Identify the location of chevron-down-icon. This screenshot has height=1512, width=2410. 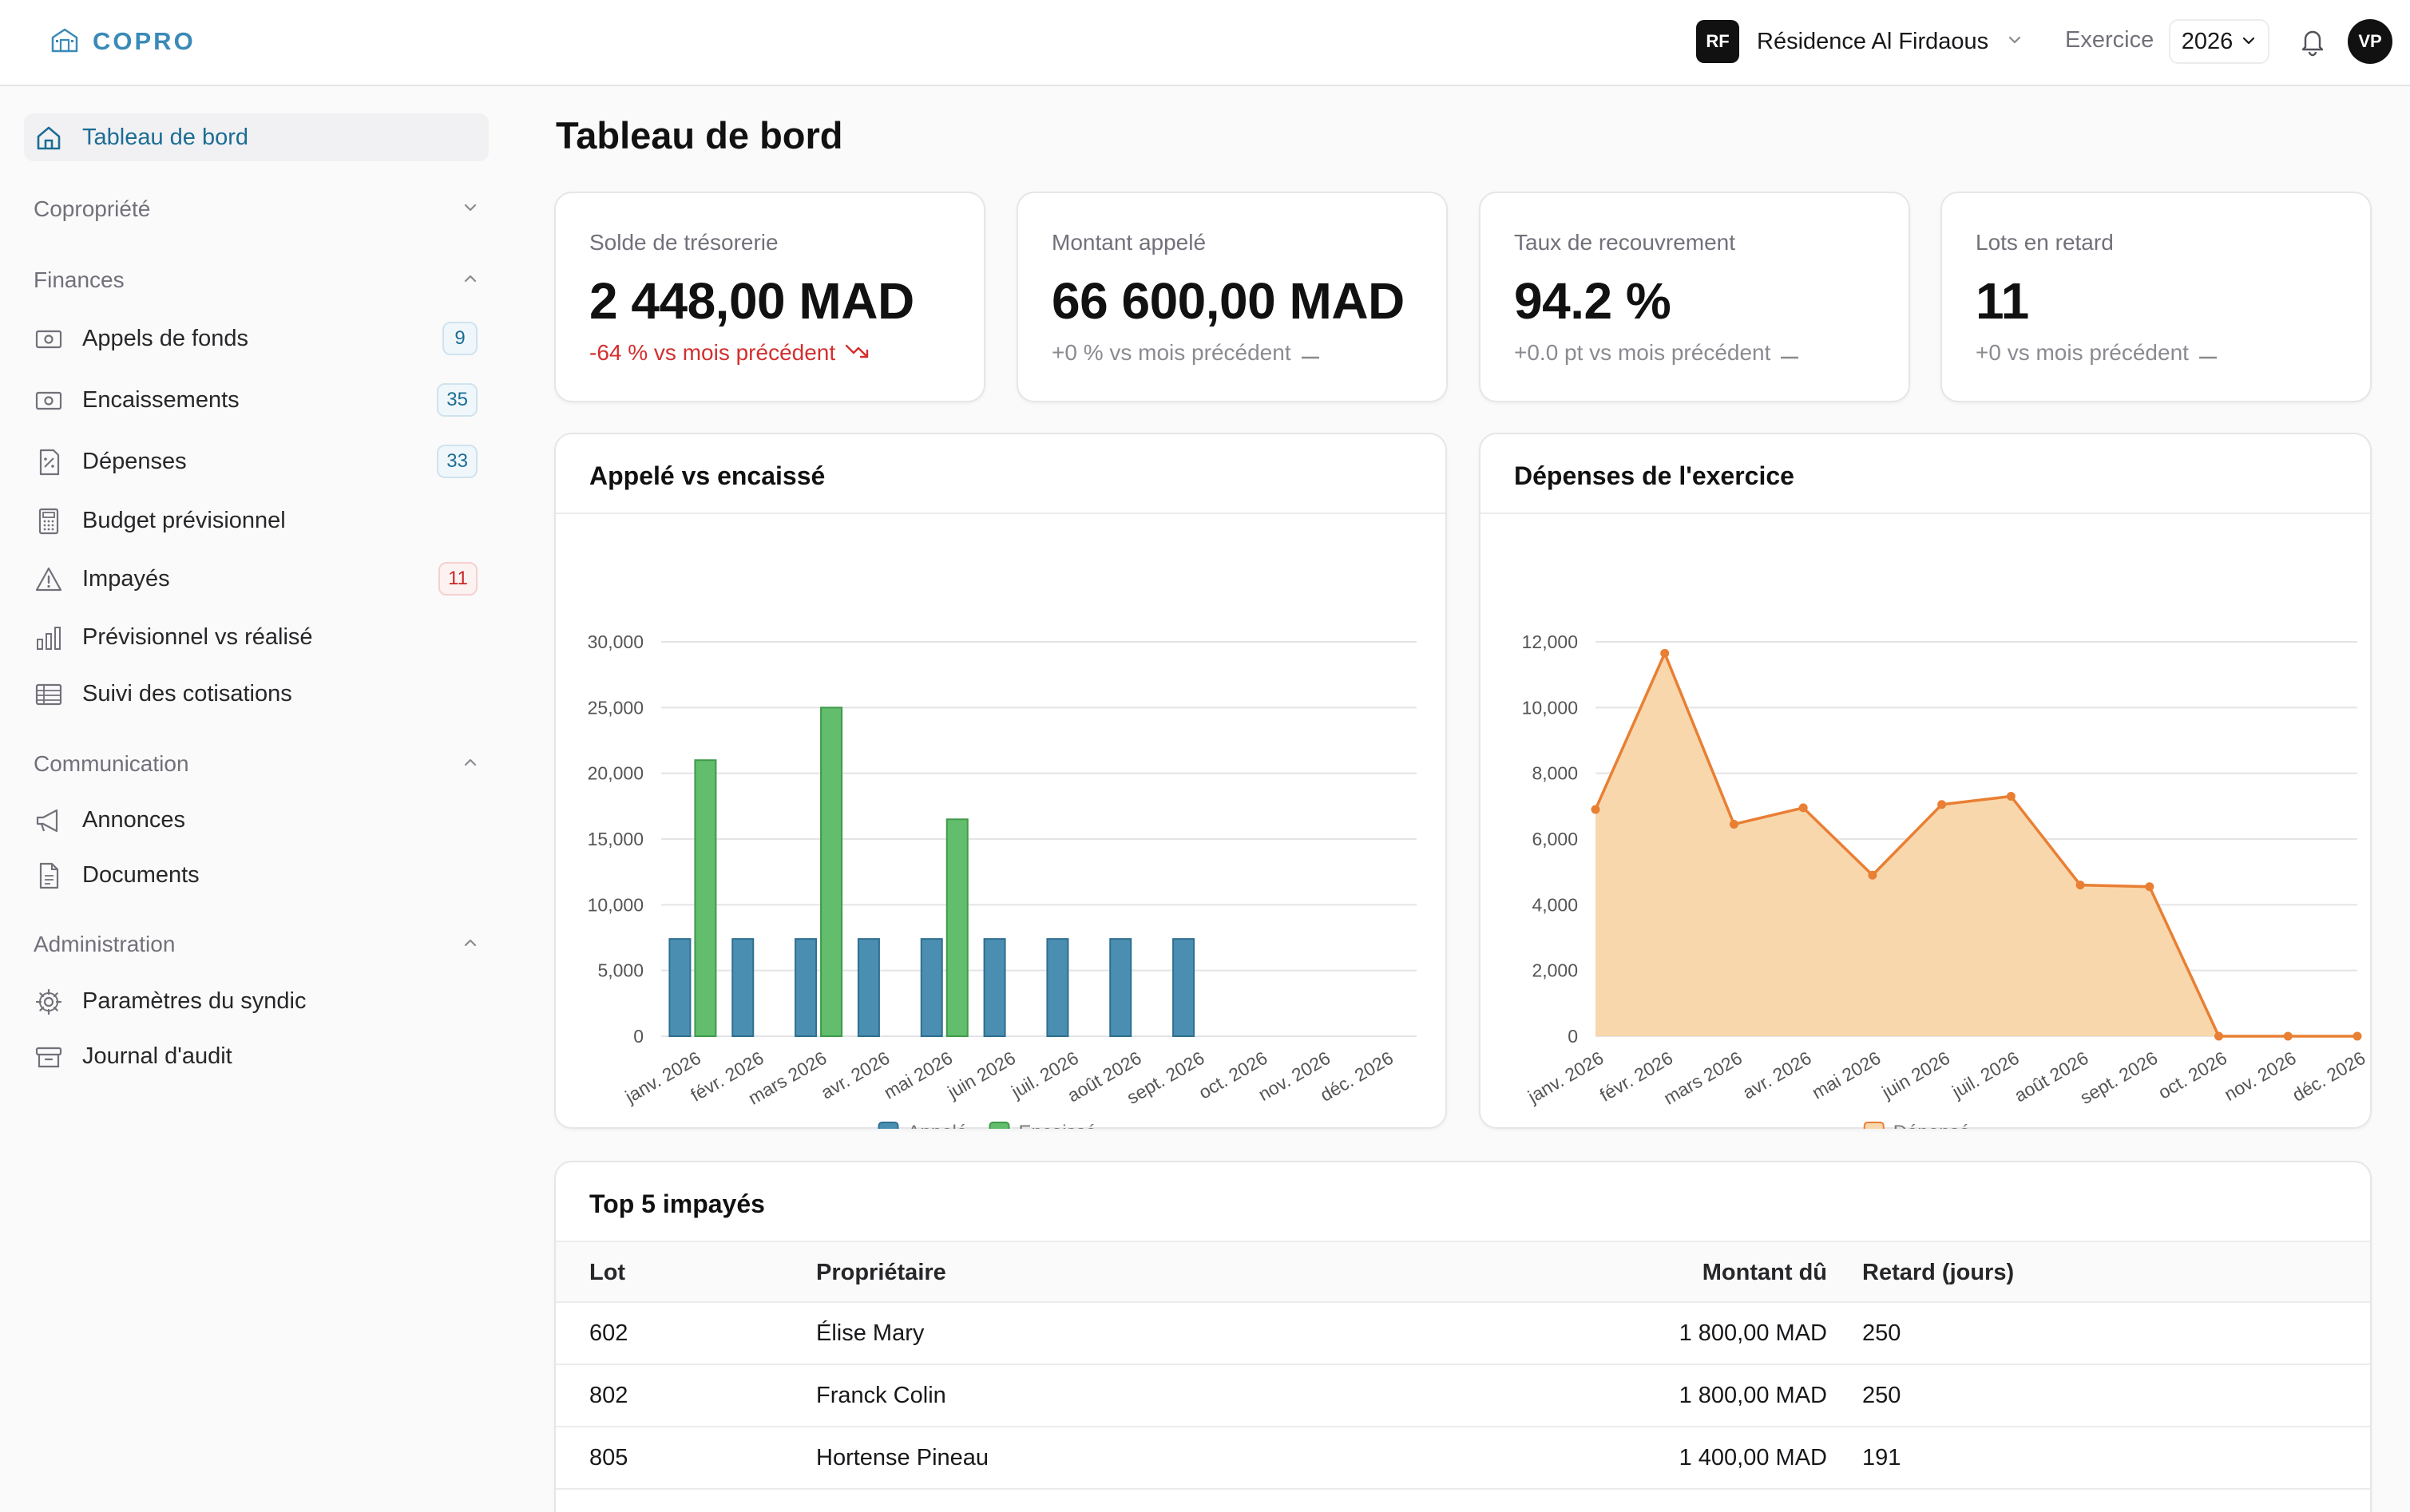
(470, 209).